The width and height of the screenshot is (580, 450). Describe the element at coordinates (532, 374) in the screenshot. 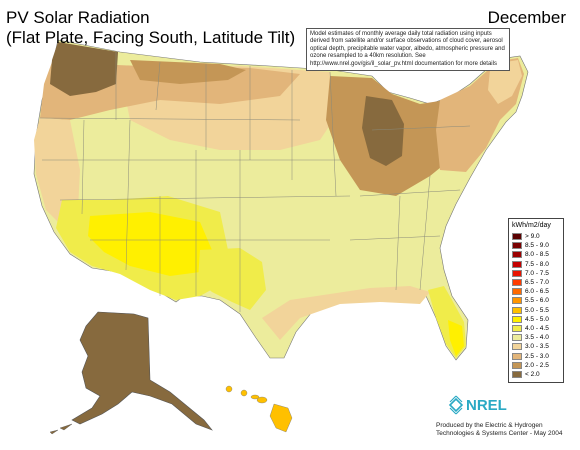

I see `legend-label: < 2.0` at that location.